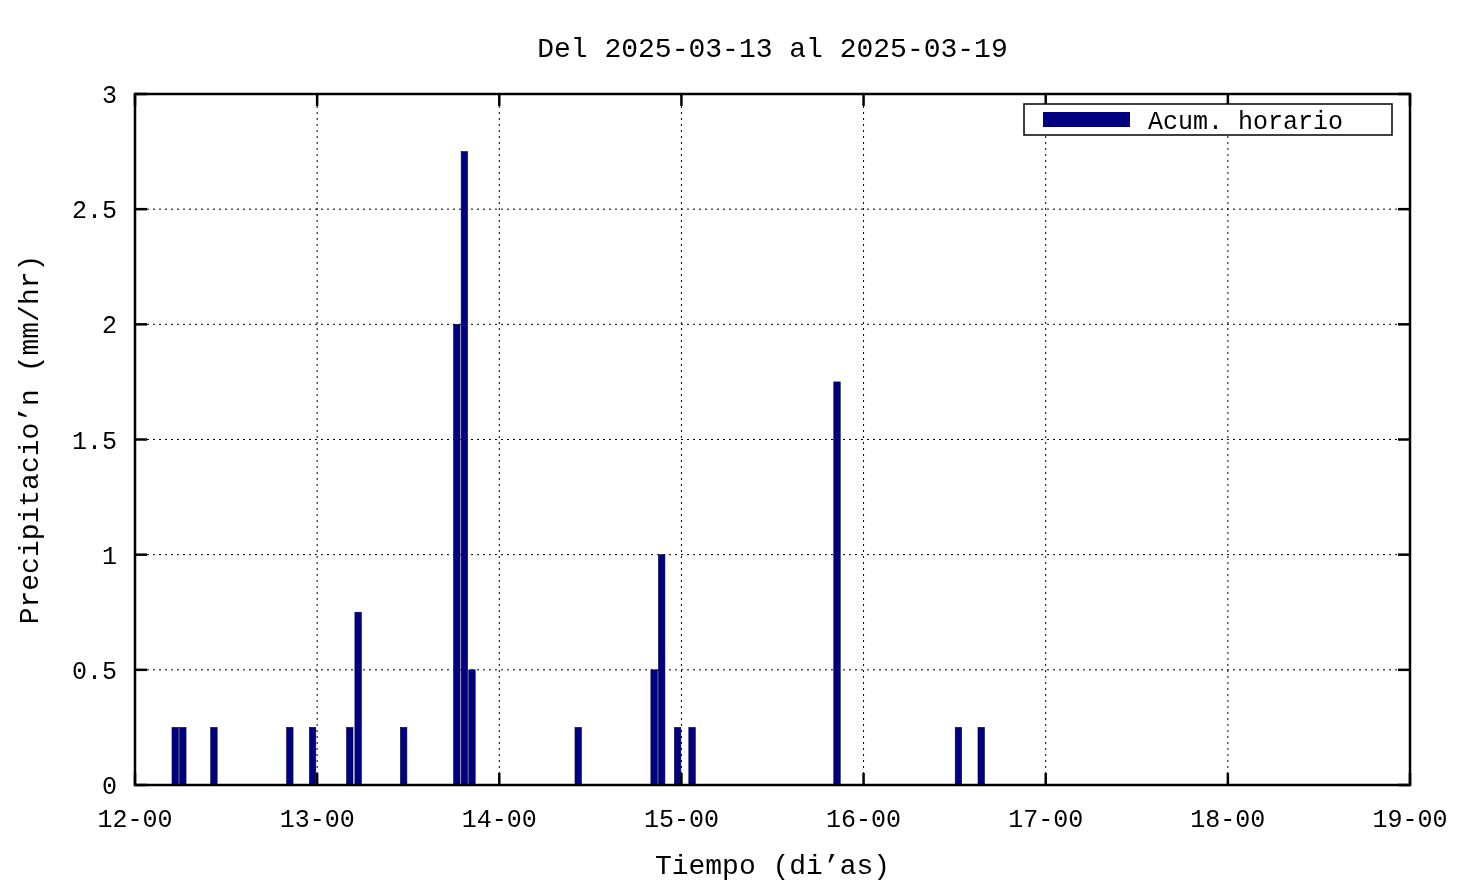 The width and height of the screenshot is (1476, 885). Describe the element at coordinates (1410, 820) in the screenshot. I see `x-tick-label: 19-00` at that location.